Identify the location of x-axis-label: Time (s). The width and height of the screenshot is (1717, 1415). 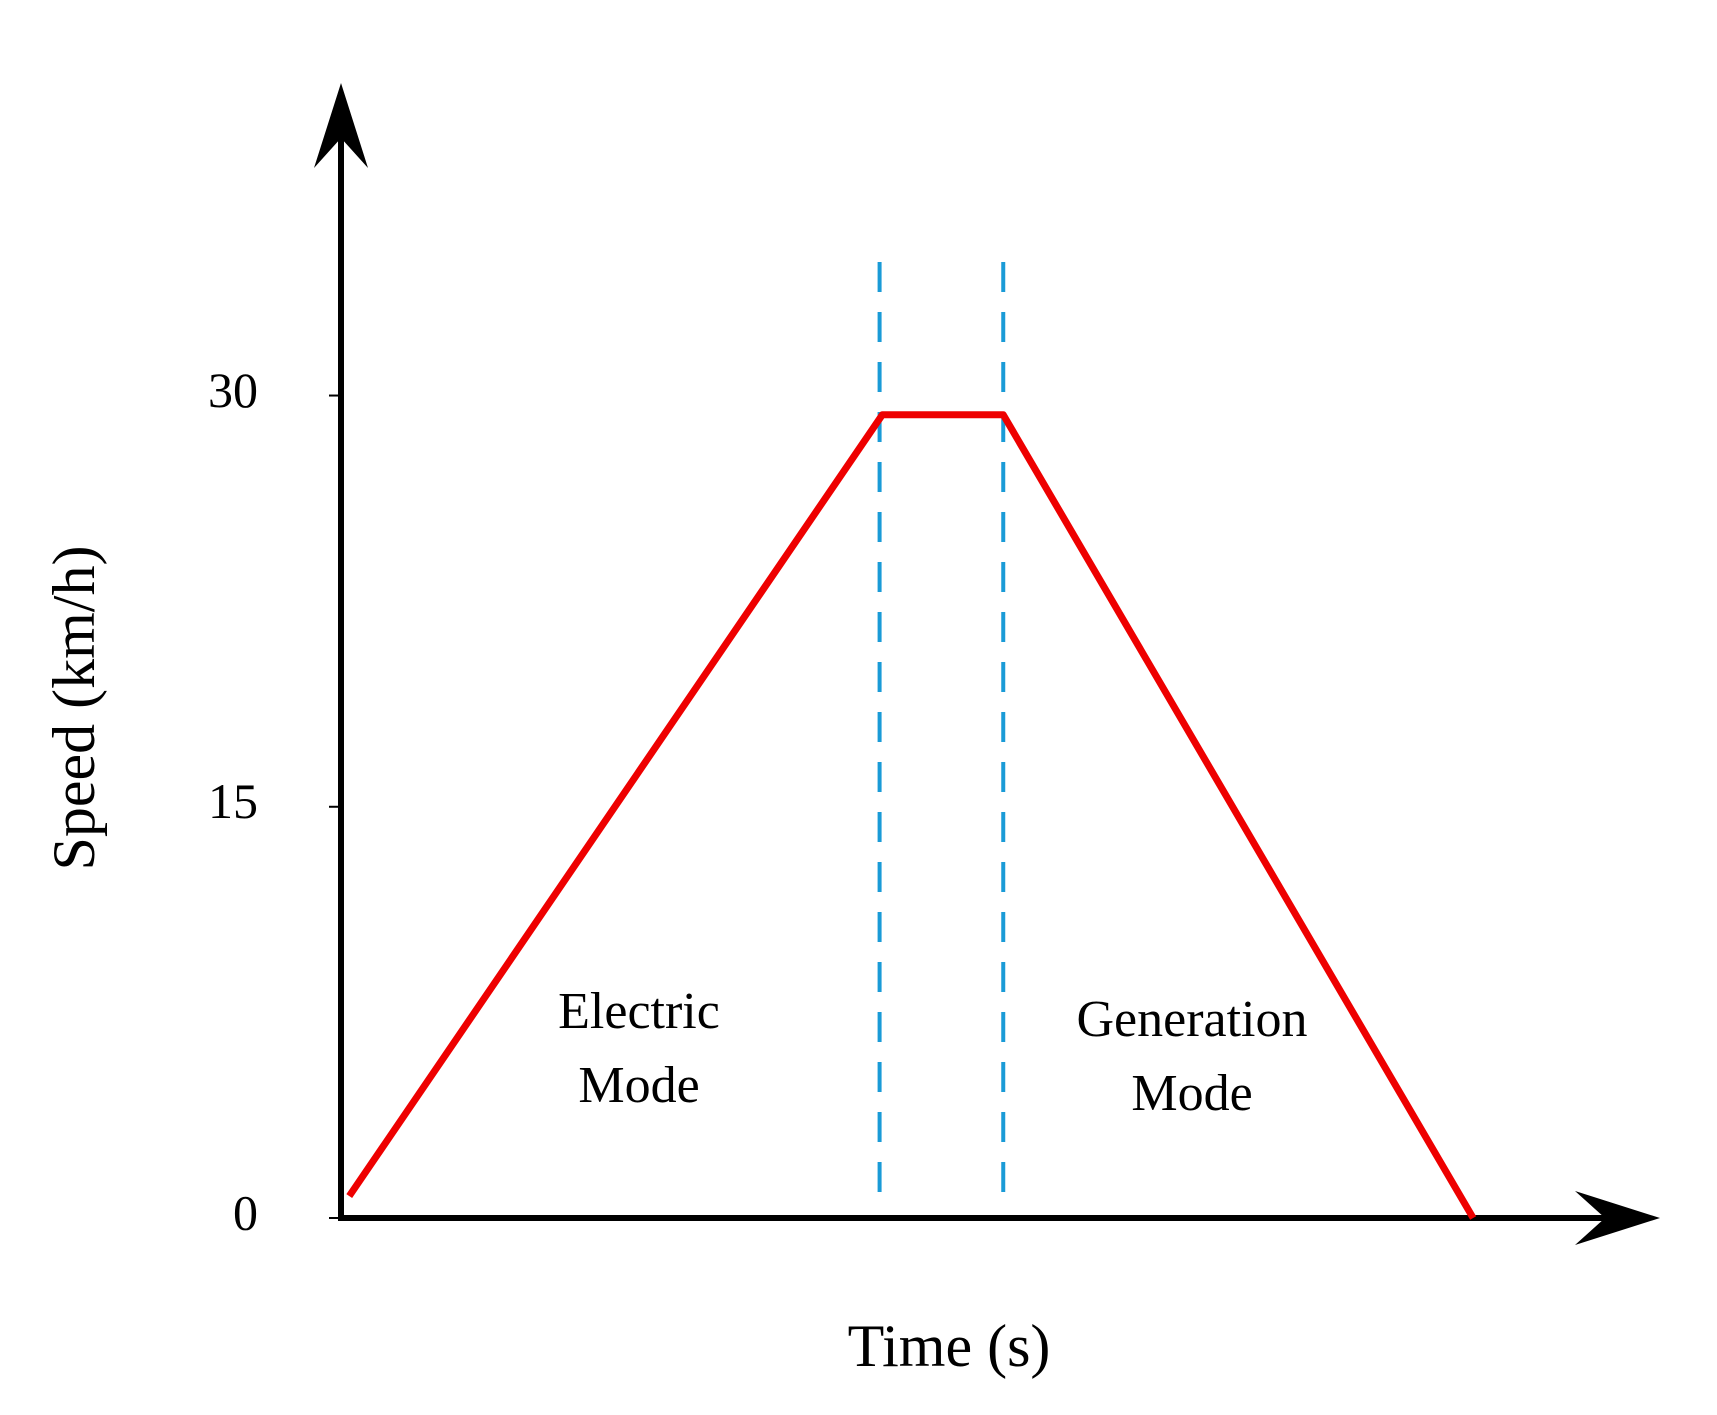
(949, 1346).